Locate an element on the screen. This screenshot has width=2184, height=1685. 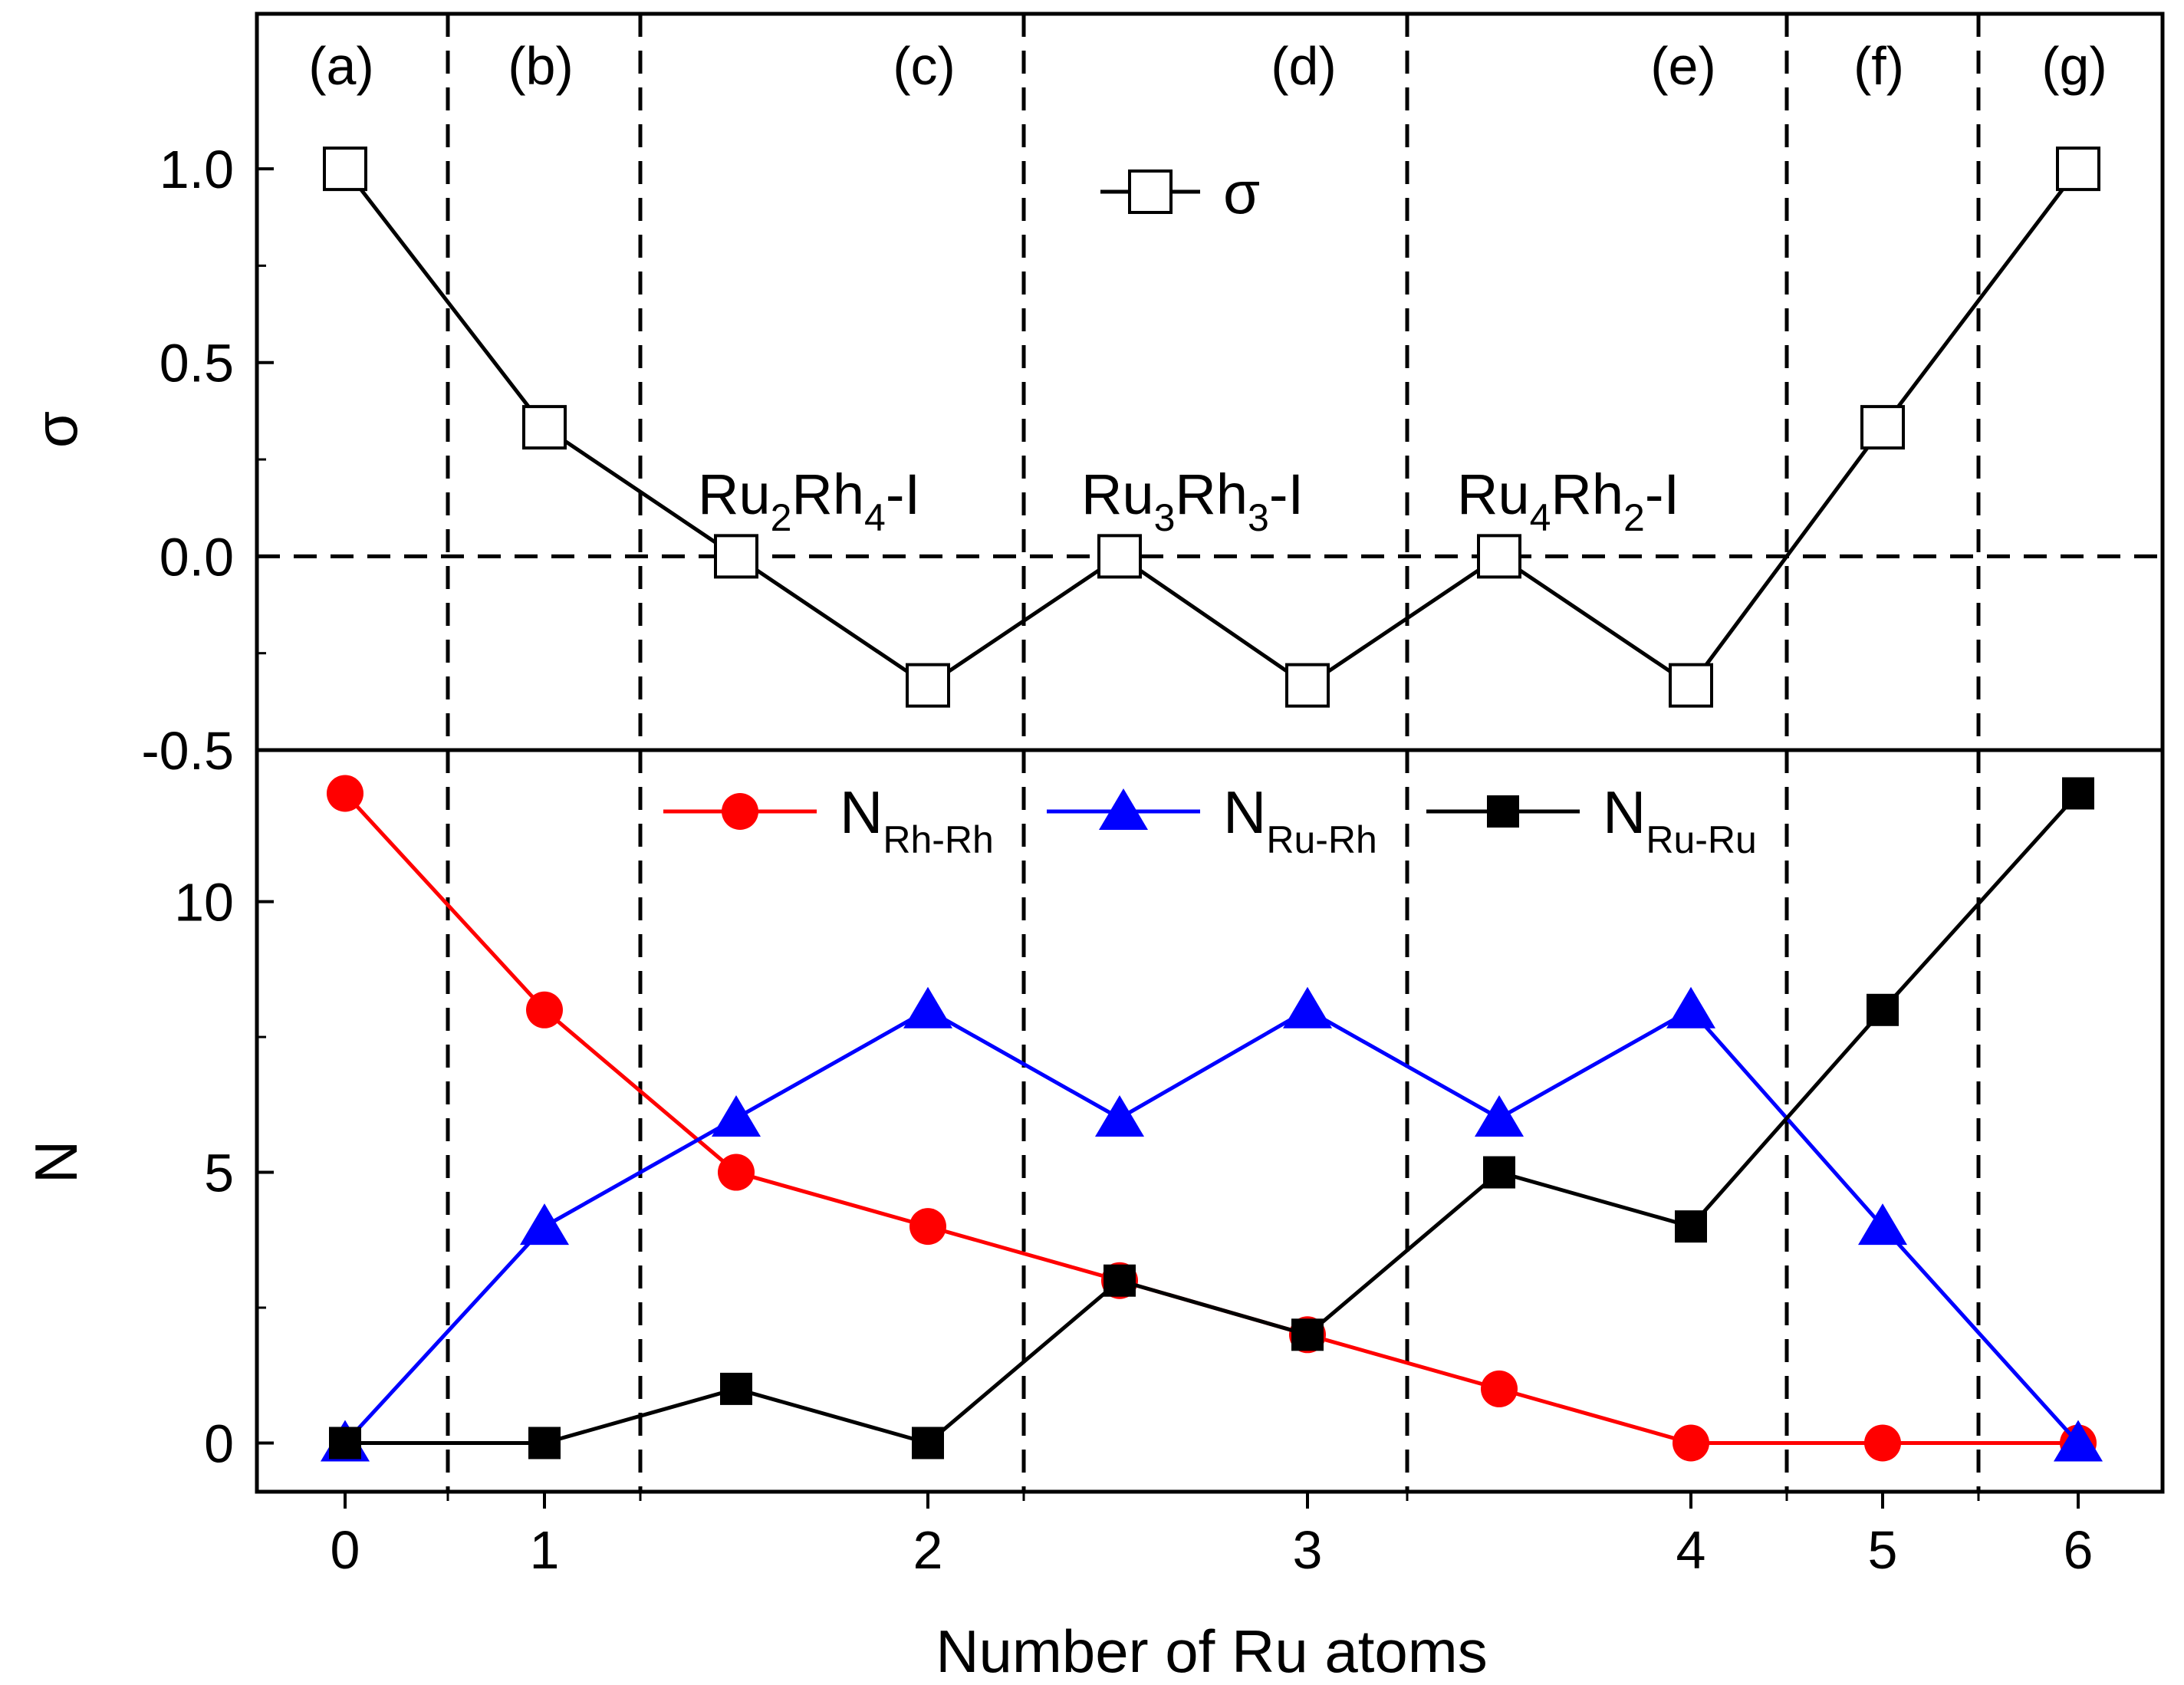
legend-label: NRh-Rh is located at coordinates (917, 820).